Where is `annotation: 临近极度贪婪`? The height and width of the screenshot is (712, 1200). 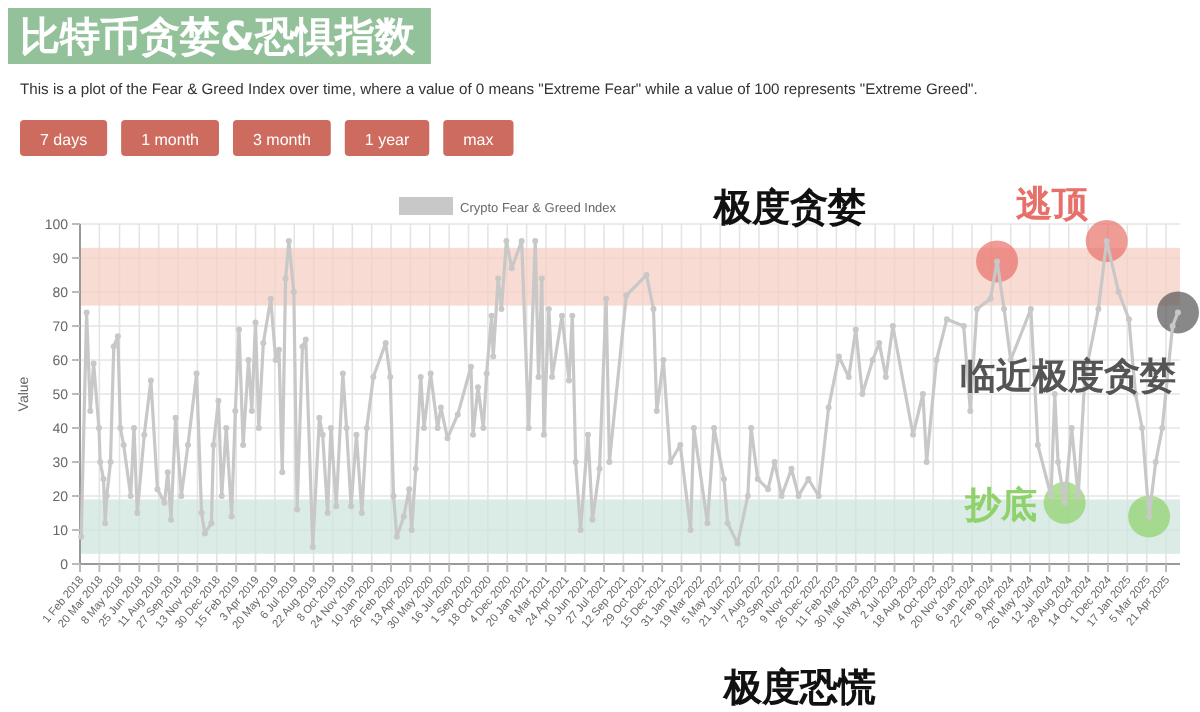 annotation: 临近极度贪婪 is located at coordinates (1068, 377).